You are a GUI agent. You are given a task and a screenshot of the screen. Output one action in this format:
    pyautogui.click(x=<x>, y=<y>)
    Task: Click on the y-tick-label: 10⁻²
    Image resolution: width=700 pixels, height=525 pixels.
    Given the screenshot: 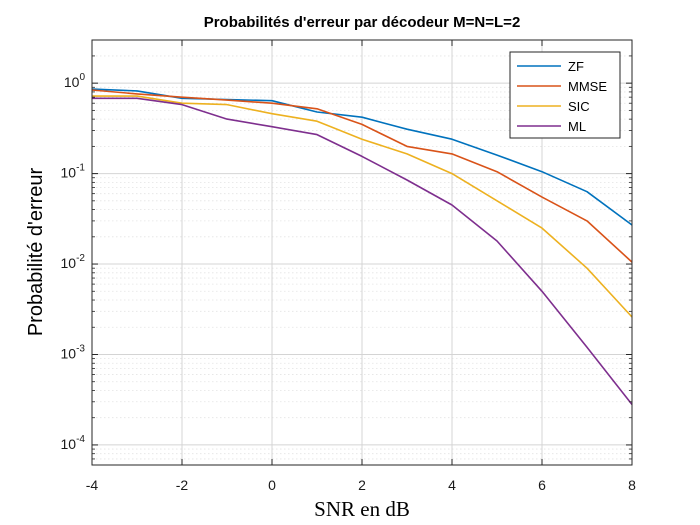 What is the action you would take?
    pyautogui.click(x=73, y=262)
    